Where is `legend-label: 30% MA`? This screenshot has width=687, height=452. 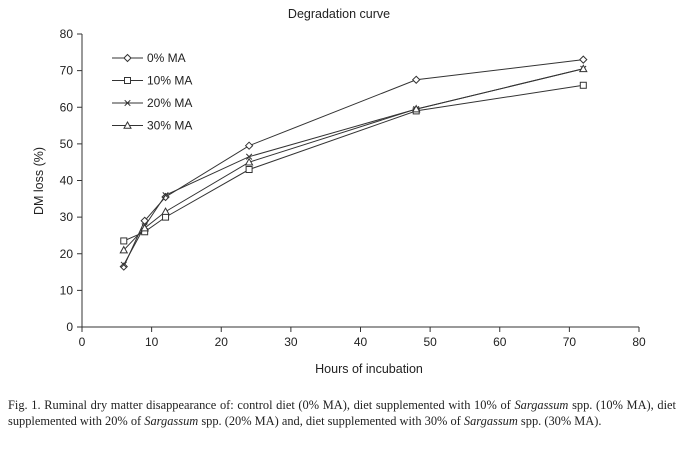 legend-label: 30% MA is located at coordinates (169, 126).